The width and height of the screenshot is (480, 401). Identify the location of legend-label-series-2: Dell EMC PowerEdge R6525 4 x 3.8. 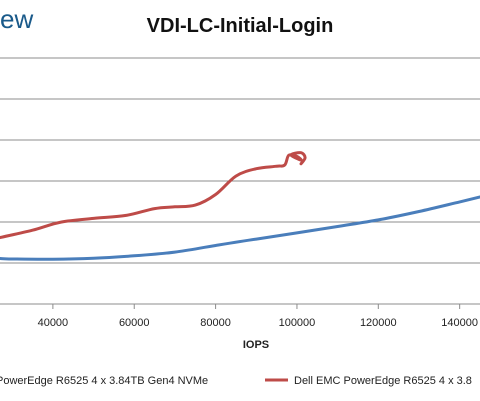
(383, 381).